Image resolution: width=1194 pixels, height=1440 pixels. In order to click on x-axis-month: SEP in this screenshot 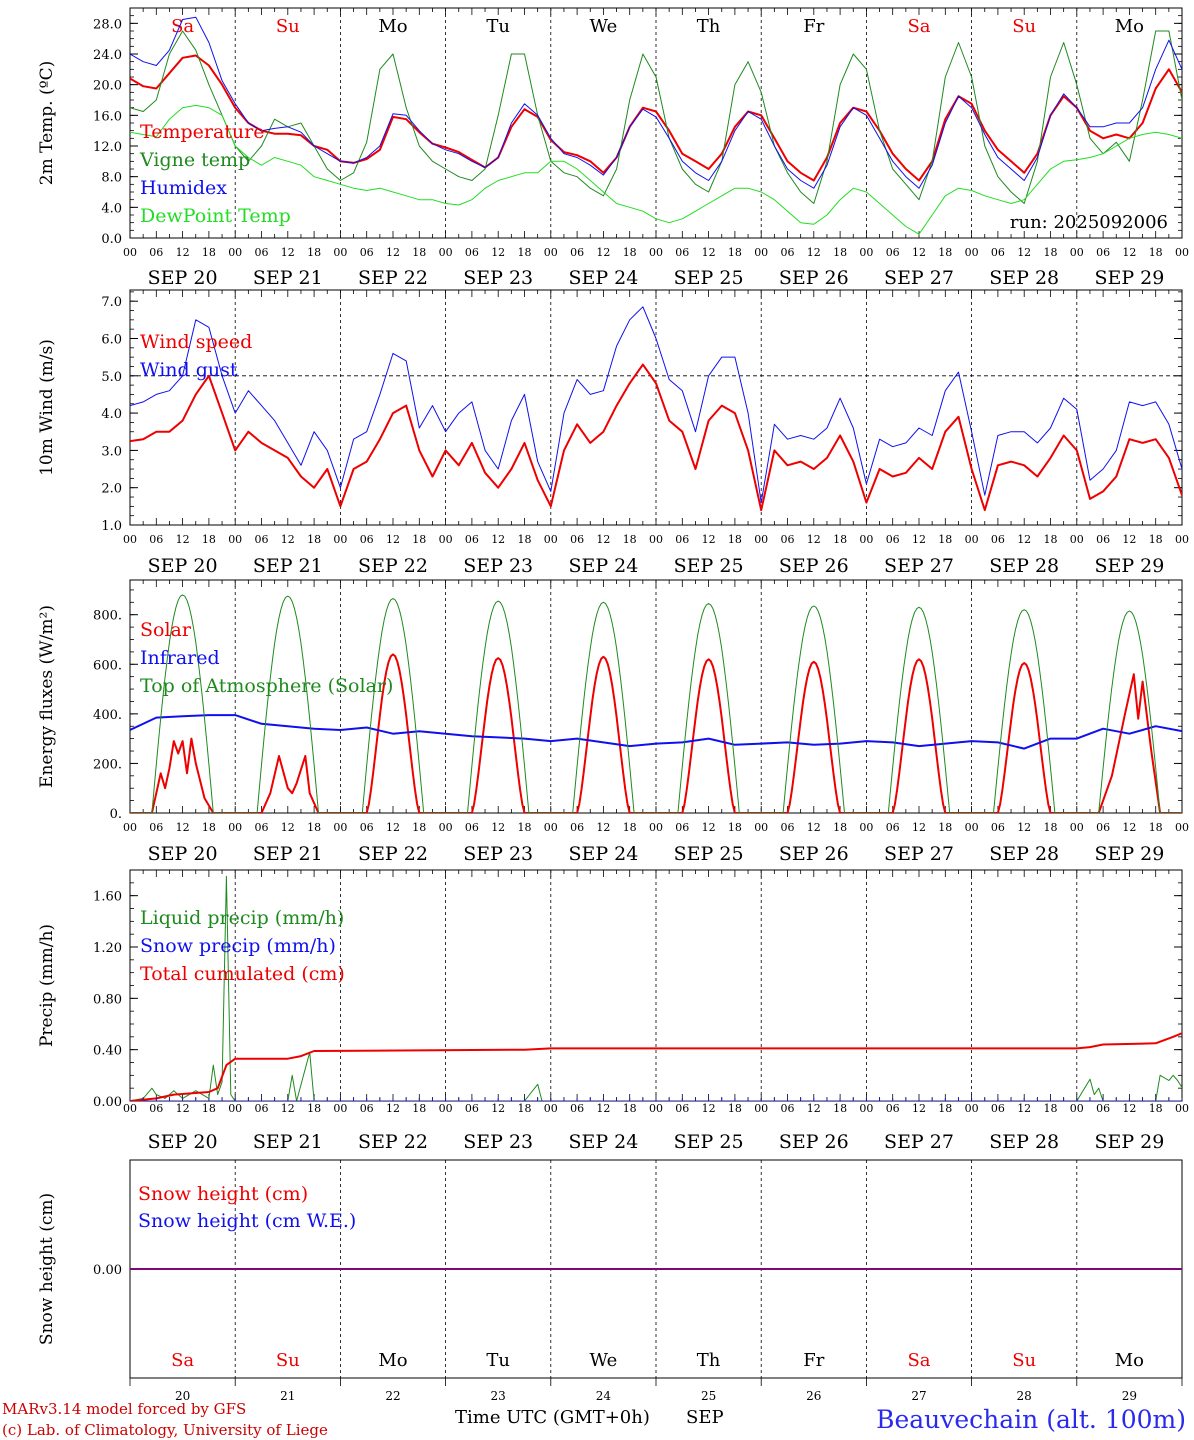, I will do `click(705, 1417)`.